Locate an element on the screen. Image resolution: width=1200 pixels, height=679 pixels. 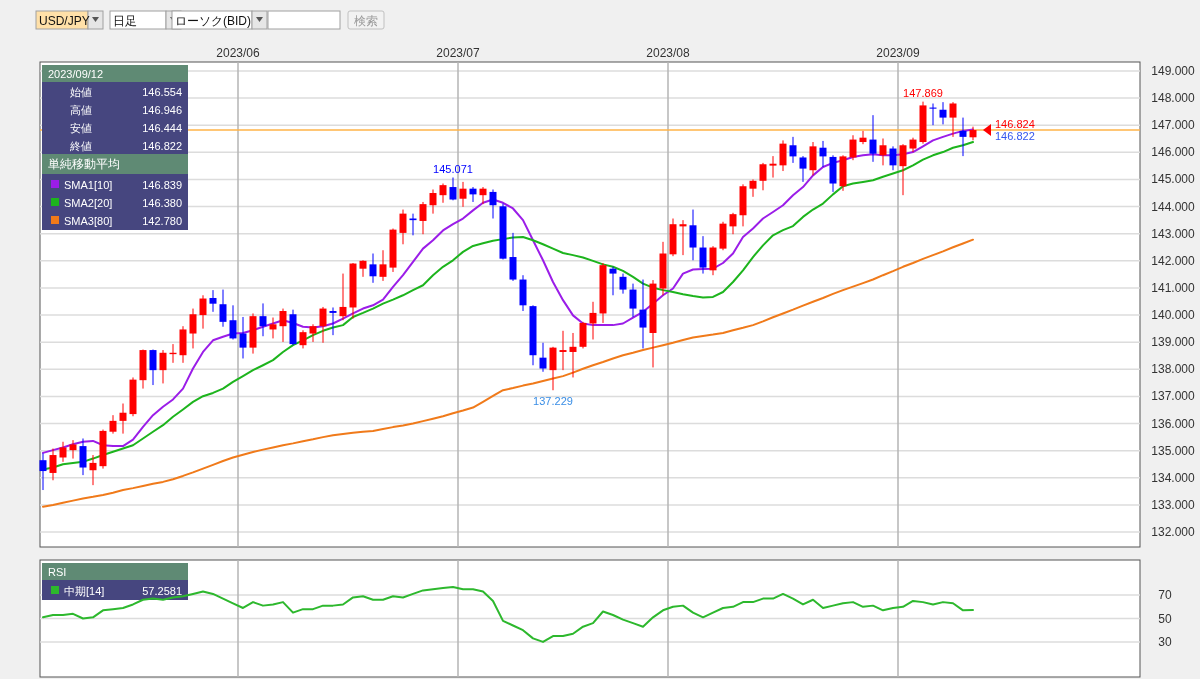
legend-label: SMA1[10] is located at coordinates (88, 185).